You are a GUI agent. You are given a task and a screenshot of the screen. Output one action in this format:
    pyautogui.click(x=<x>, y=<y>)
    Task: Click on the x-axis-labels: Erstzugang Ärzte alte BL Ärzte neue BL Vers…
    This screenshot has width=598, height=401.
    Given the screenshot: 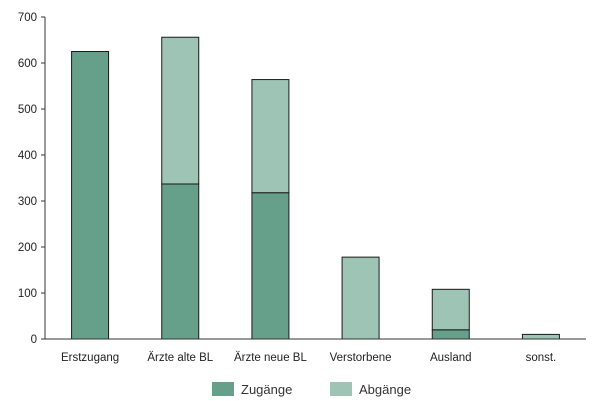 What is the action you would take?
    pyautogui.click(x=308, y=358)
    